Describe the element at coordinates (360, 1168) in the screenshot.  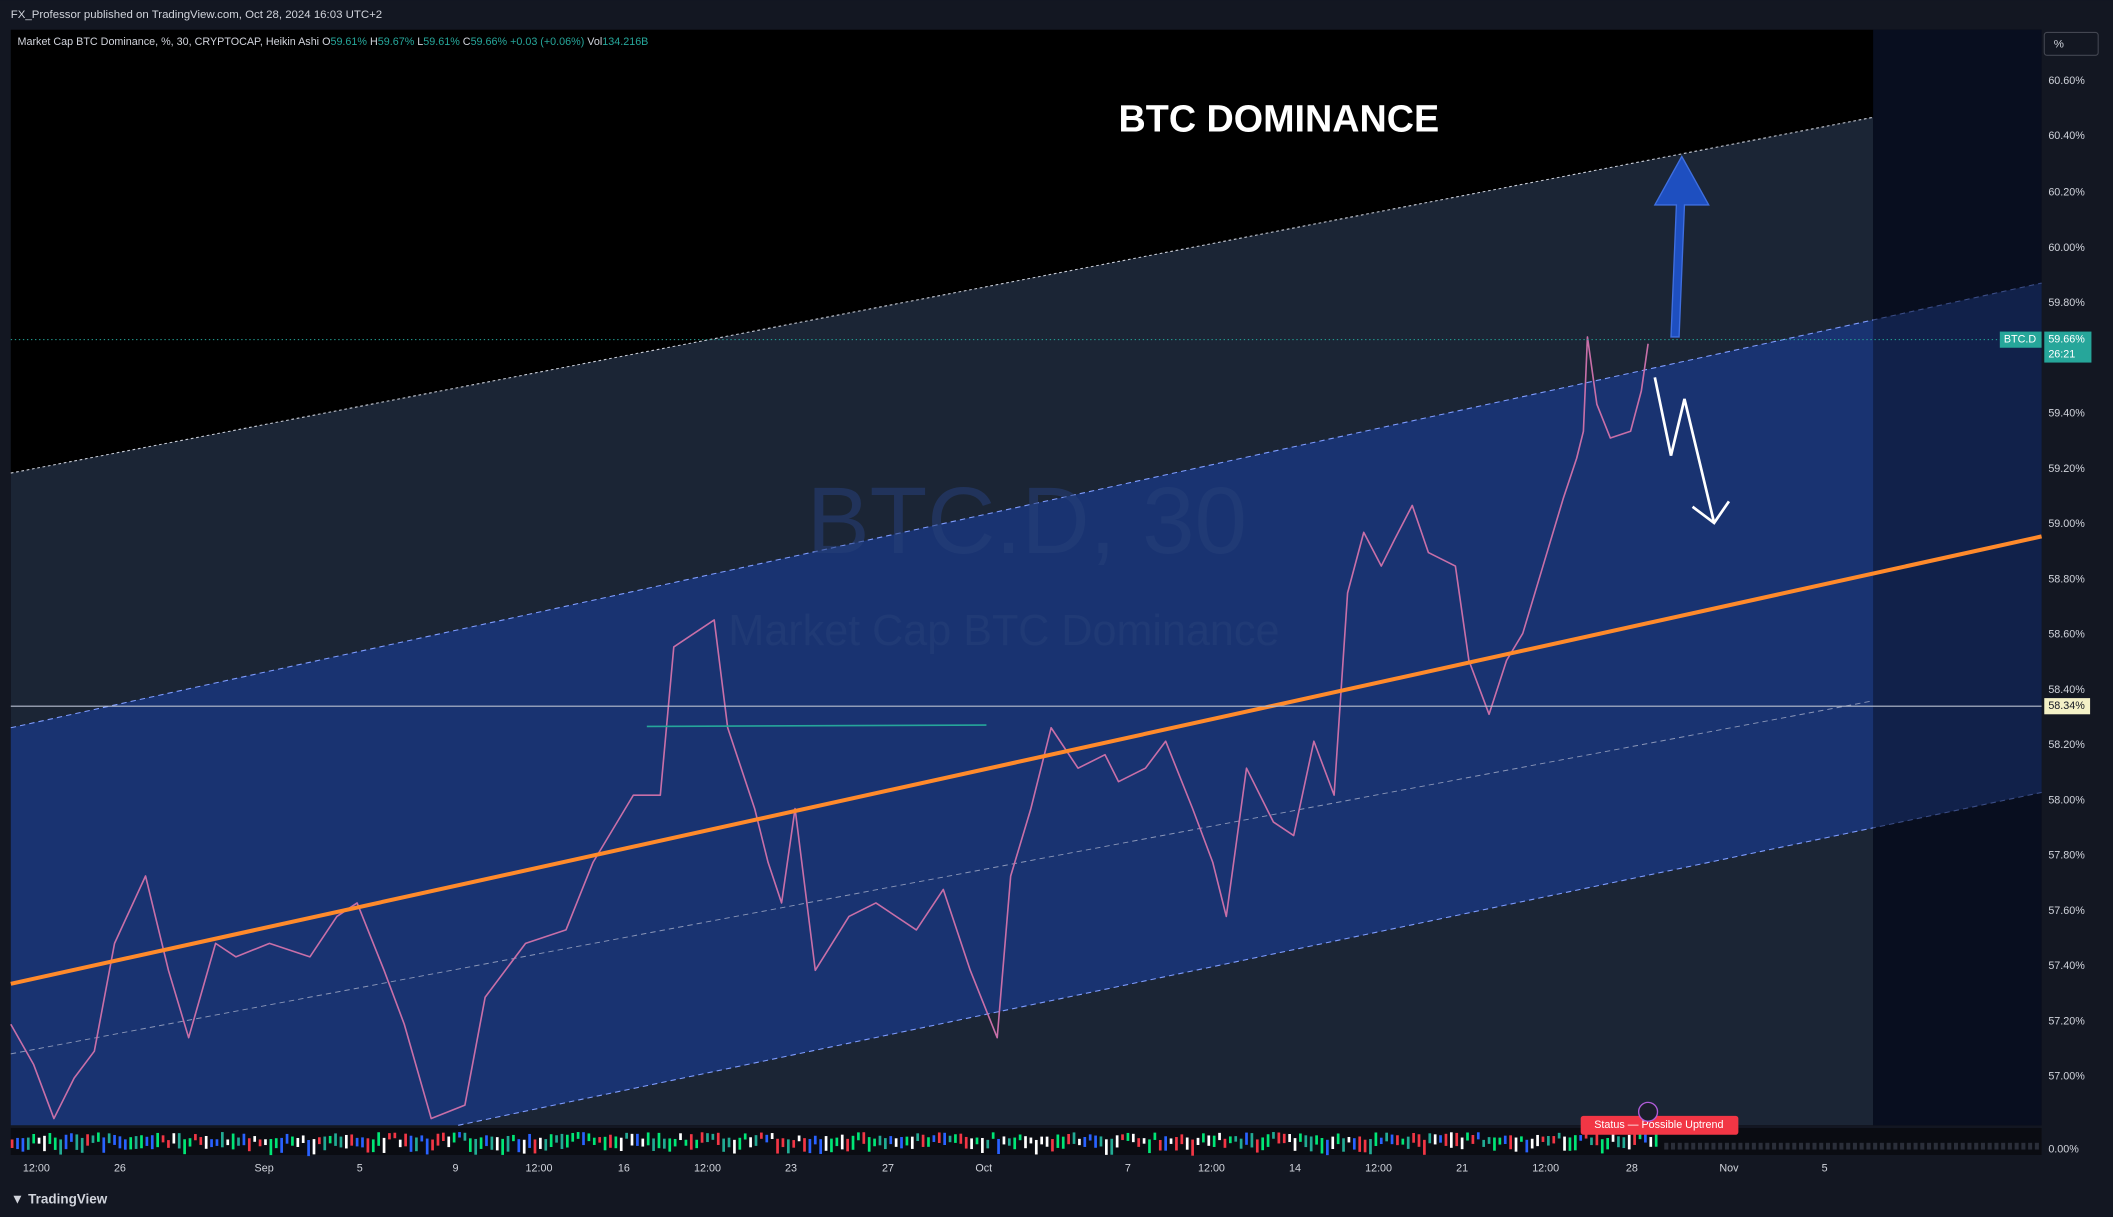
I see `time-tick-label: 5` at that location.